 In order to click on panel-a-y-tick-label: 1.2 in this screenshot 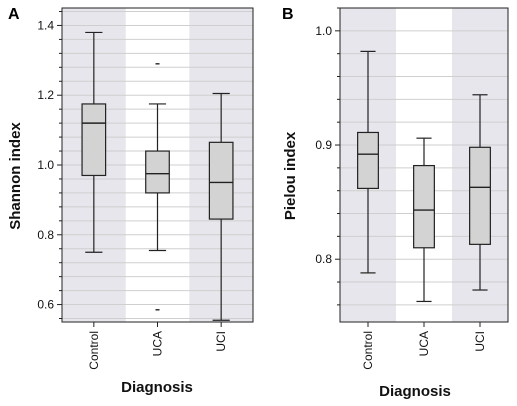, I will do `click(45, 95)`.